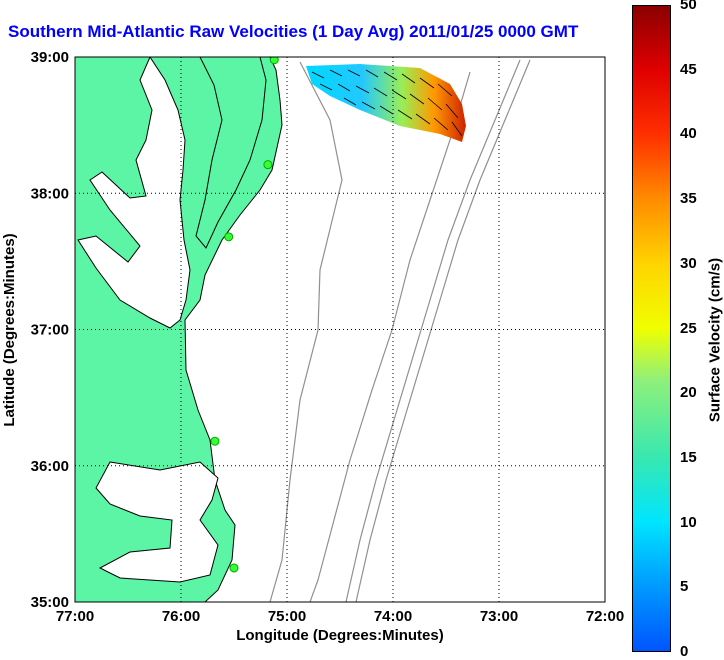  What do you see at coordinates (340, 635) in the screenshot?
I see `x-axis-label: Longitude (Degrees:Minutes)` at bounding box center [340, 635].